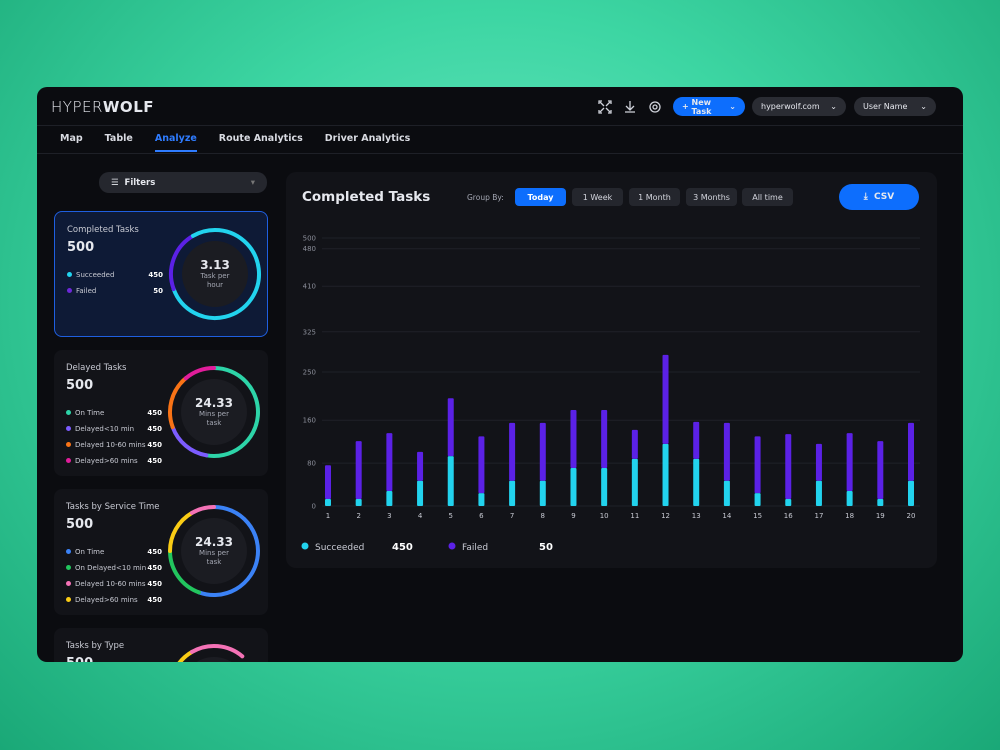 This screenshot has height=750, width=1000. I want to click on ring, so click(211, 653).